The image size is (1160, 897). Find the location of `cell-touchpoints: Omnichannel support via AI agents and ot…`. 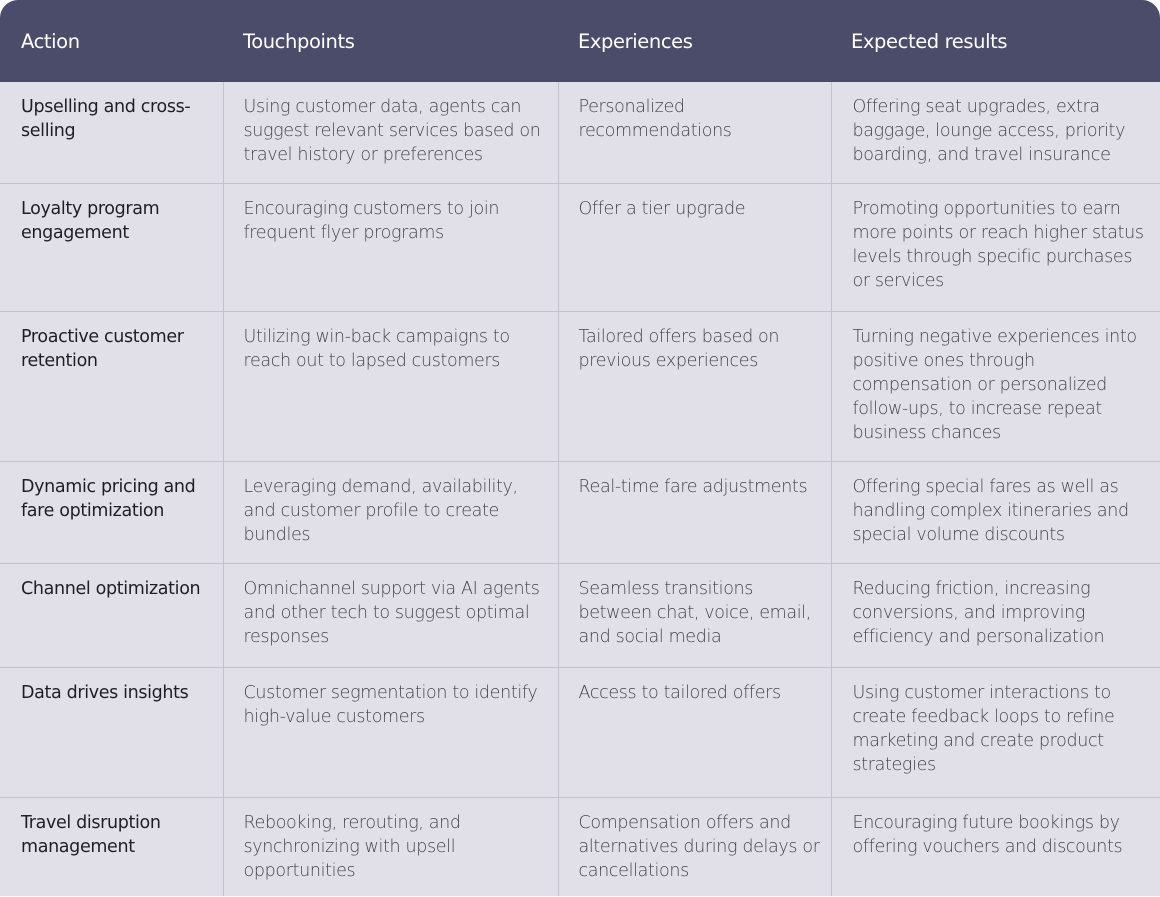

cell-touchpoints: Omnichannel support via AI agents and ot… is located at coordinates (390, 615).